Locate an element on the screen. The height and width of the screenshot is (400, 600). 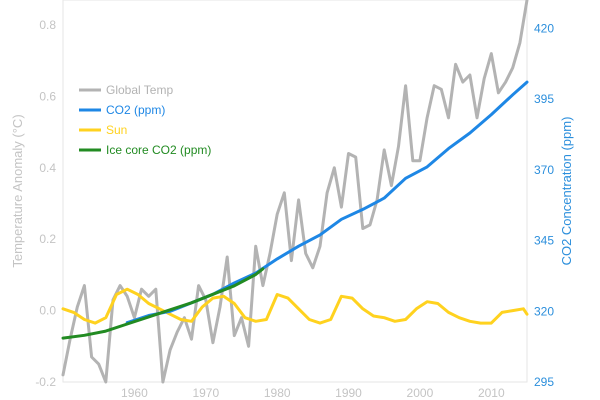
y-right-tick-label: 370 is located at coordinates (544, 170).